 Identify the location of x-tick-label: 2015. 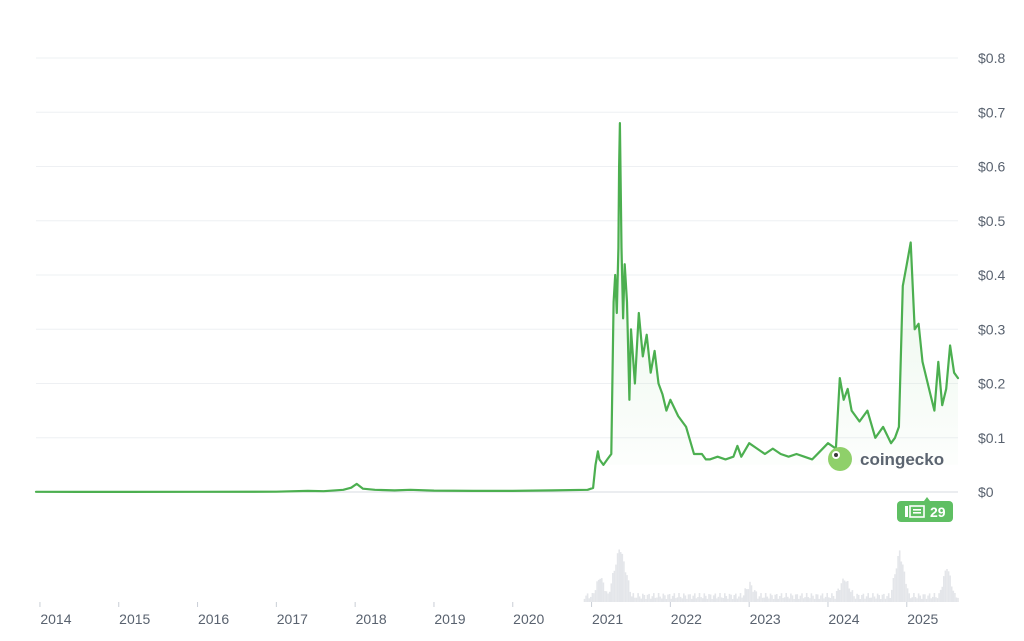
(134, 619).